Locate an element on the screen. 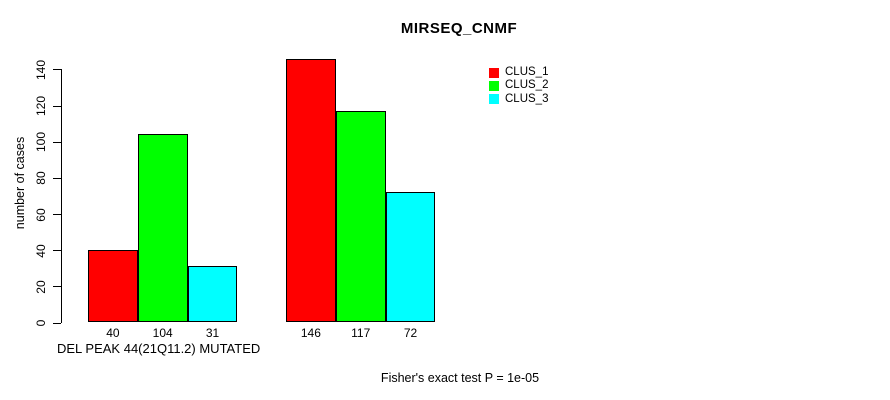 This screenshot has width=890, height=400. y-tick-label: 0 is located at coordinates (41, 323).